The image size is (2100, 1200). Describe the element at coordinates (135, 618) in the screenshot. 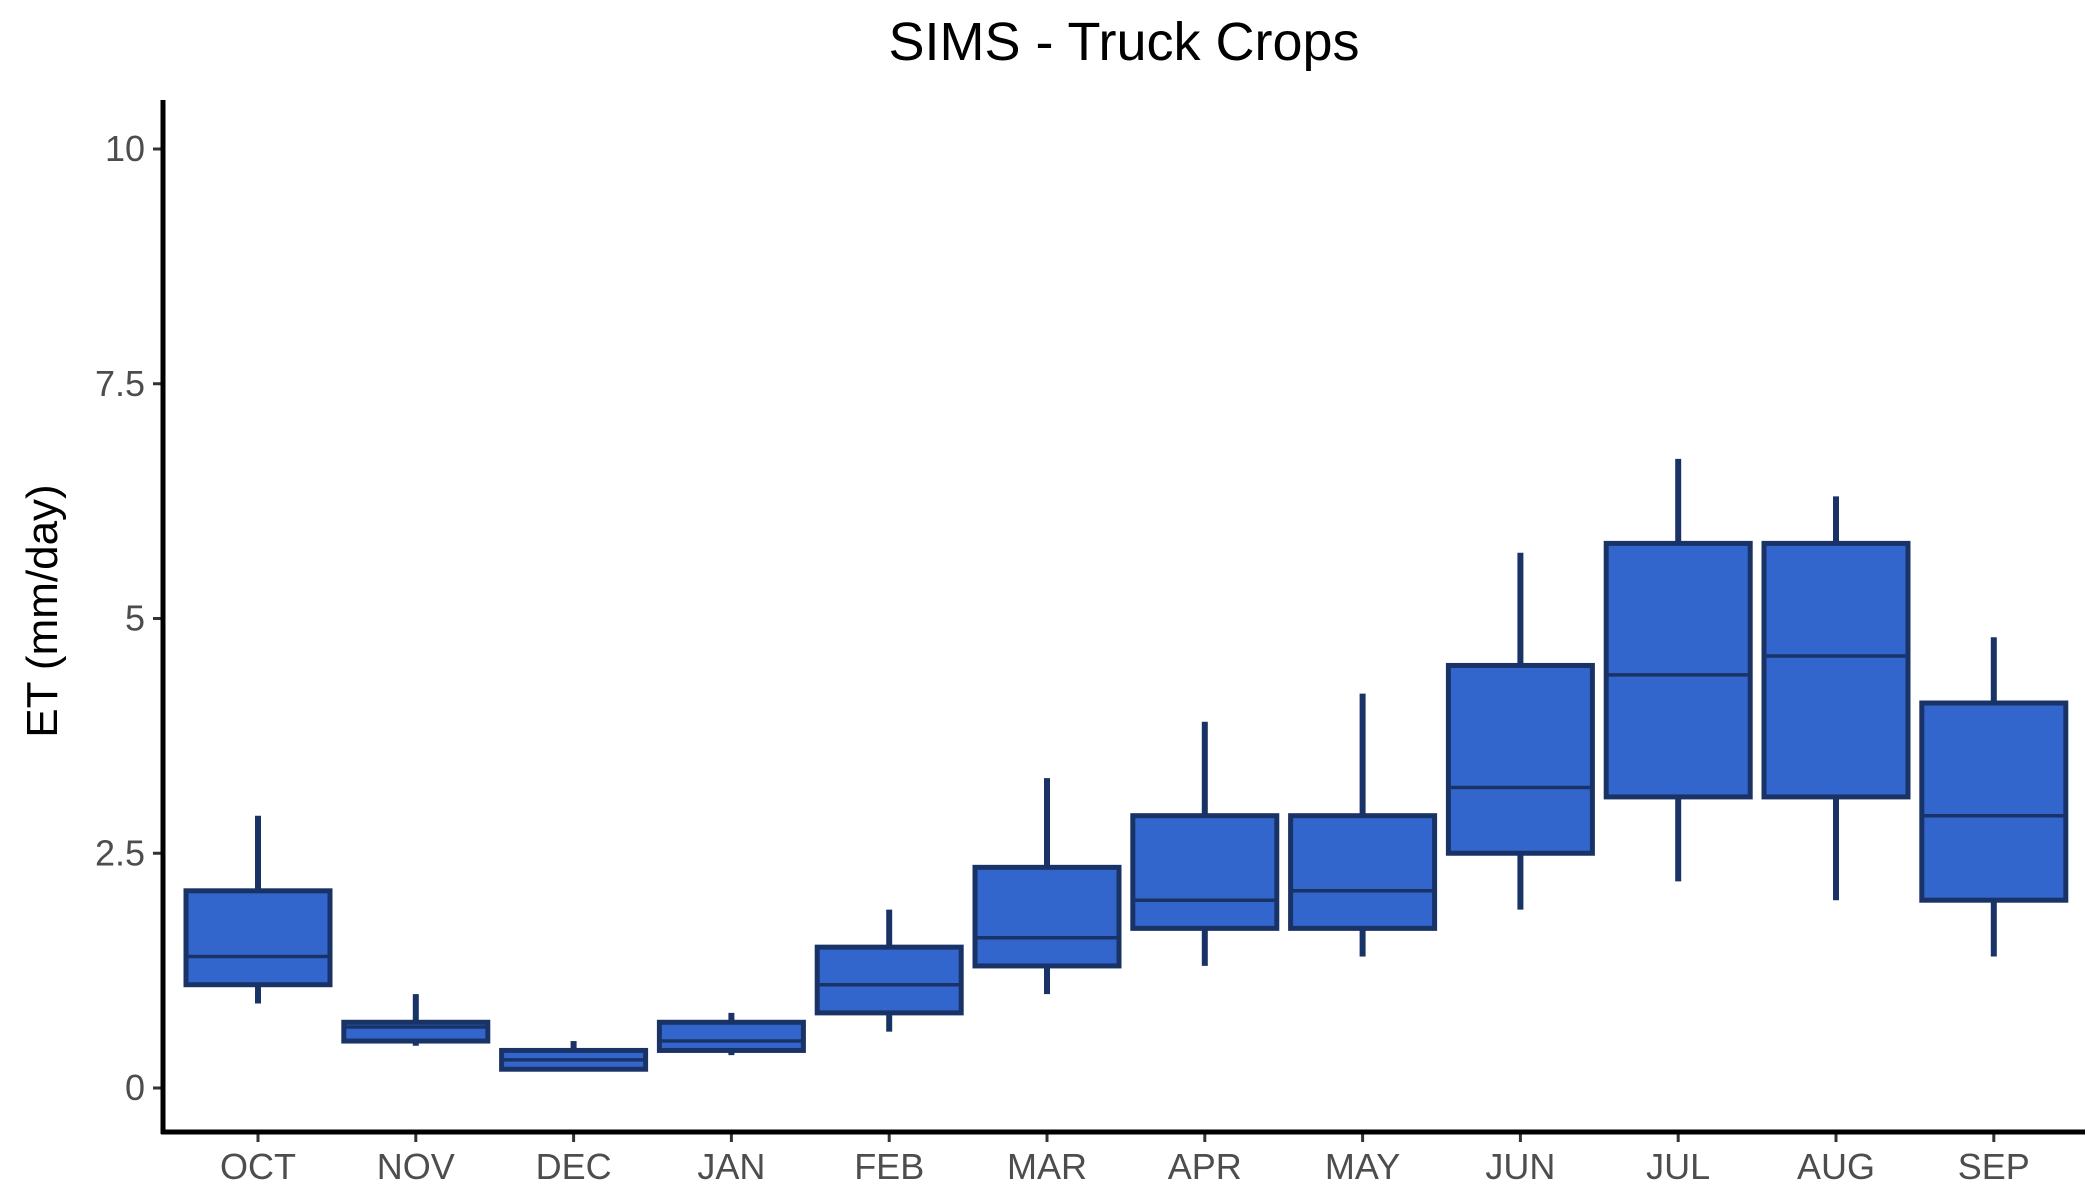

I see `y-tick-label: 5` at that location.